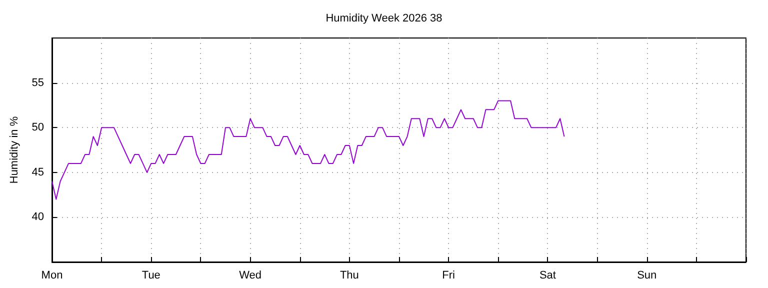 Image resolution: width=768 pixels, height=288 pixels. What do you see at coordinates (38, 128) in the screenshot?
I see `y-tick-label: 50` at bounding box center [38, 128].